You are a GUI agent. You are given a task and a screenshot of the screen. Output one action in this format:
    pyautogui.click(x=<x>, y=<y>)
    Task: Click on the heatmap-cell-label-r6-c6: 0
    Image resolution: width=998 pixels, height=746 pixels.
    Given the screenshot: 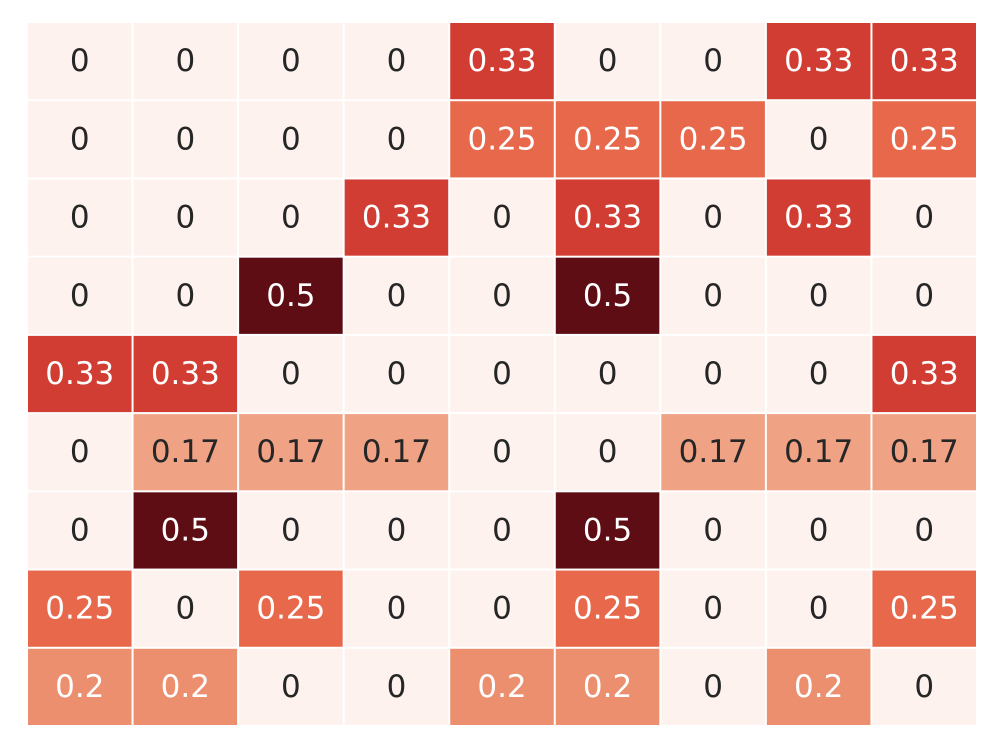 What is the action you would take?
    pyautogui.click(x=713, y=530)
    